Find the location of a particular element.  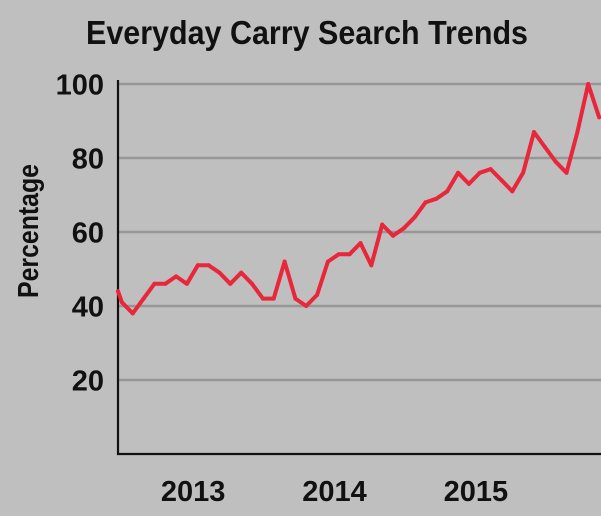

x-tick-labels: 2013 2014 2015 is located at coordinates (334, 492).